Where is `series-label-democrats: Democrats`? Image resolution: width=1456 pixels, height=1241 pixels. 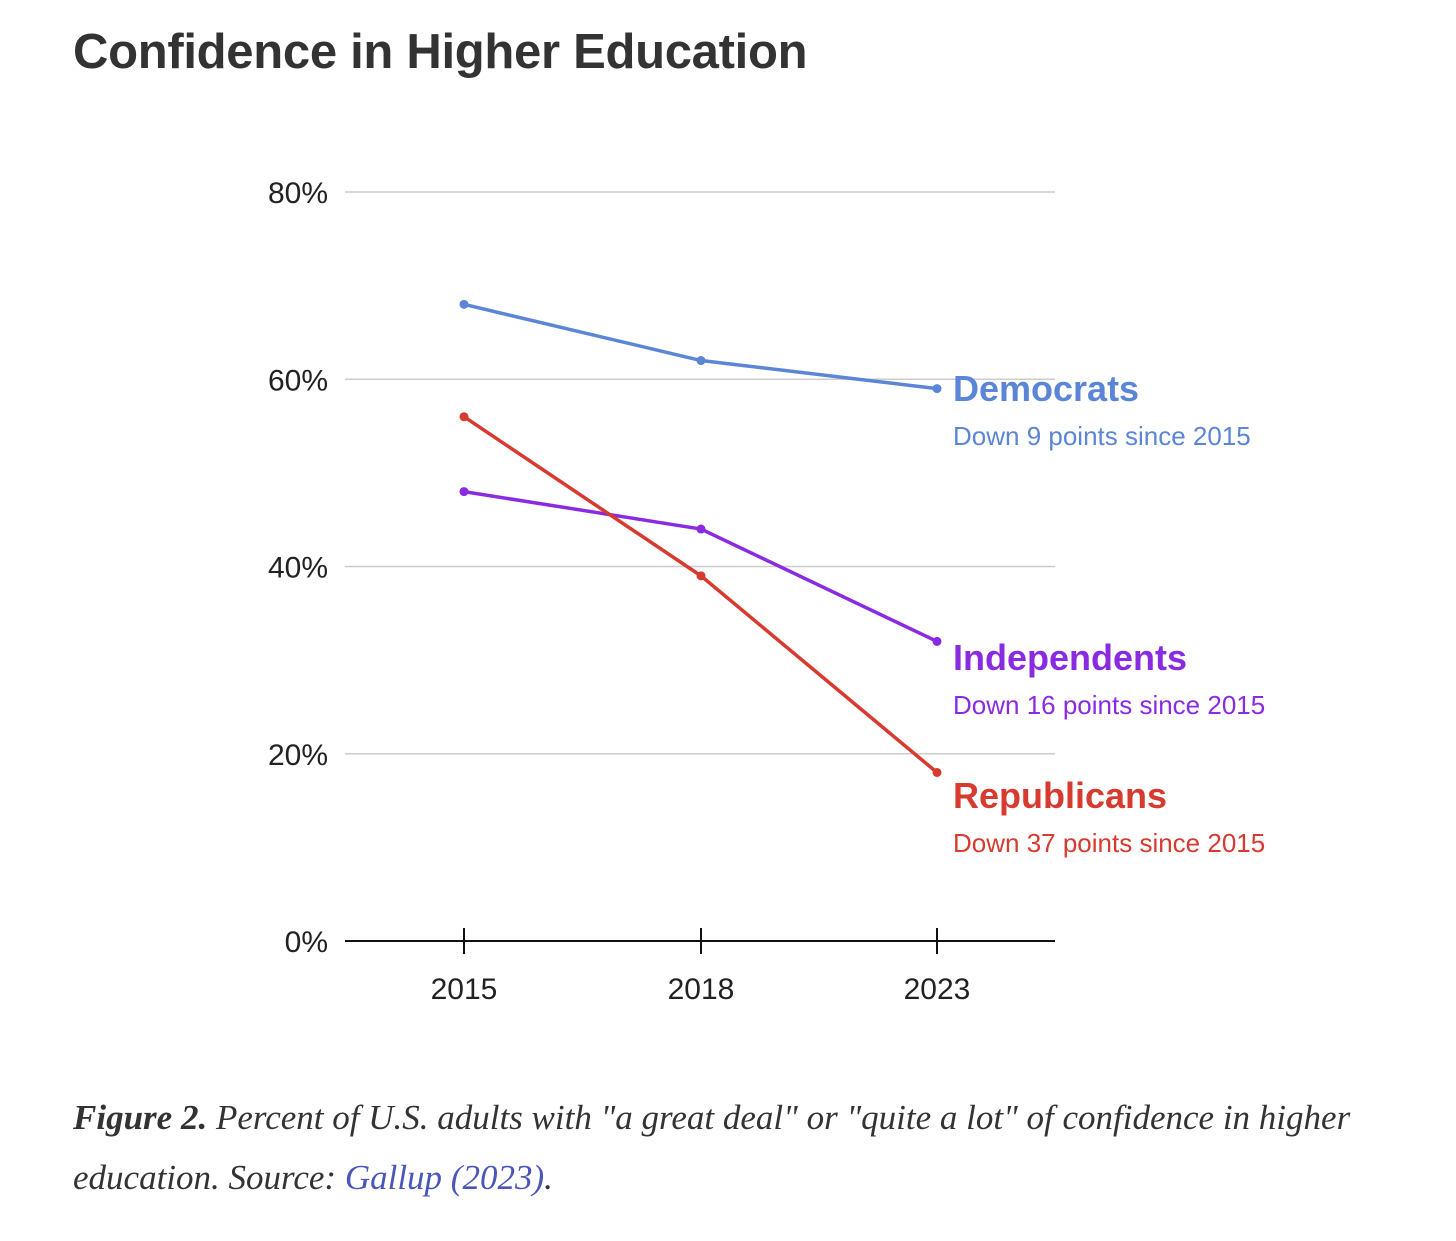
series-label-democrats: Democrats is located at coordinates (1046, 388).